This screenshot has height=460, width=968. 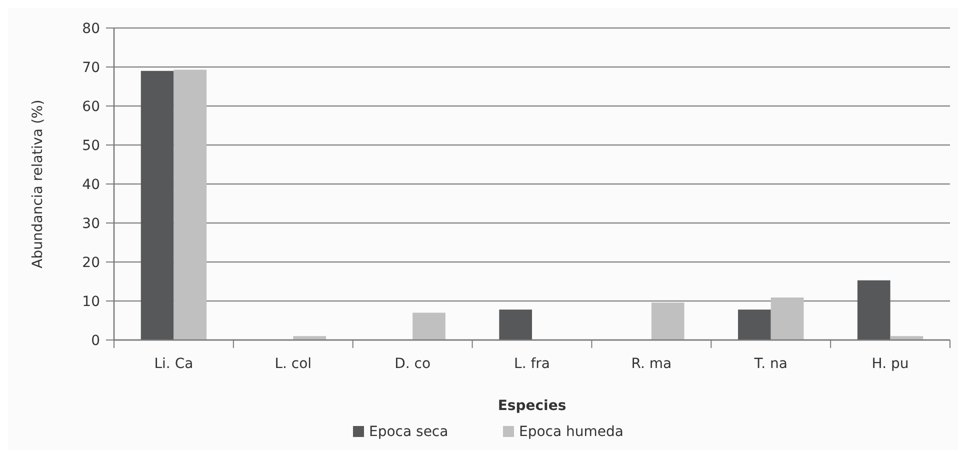 What do you see at coordinates (532, 364) in the screenshot?
I see `x-tick-label: L. fra` at bounding box center [532, 364].